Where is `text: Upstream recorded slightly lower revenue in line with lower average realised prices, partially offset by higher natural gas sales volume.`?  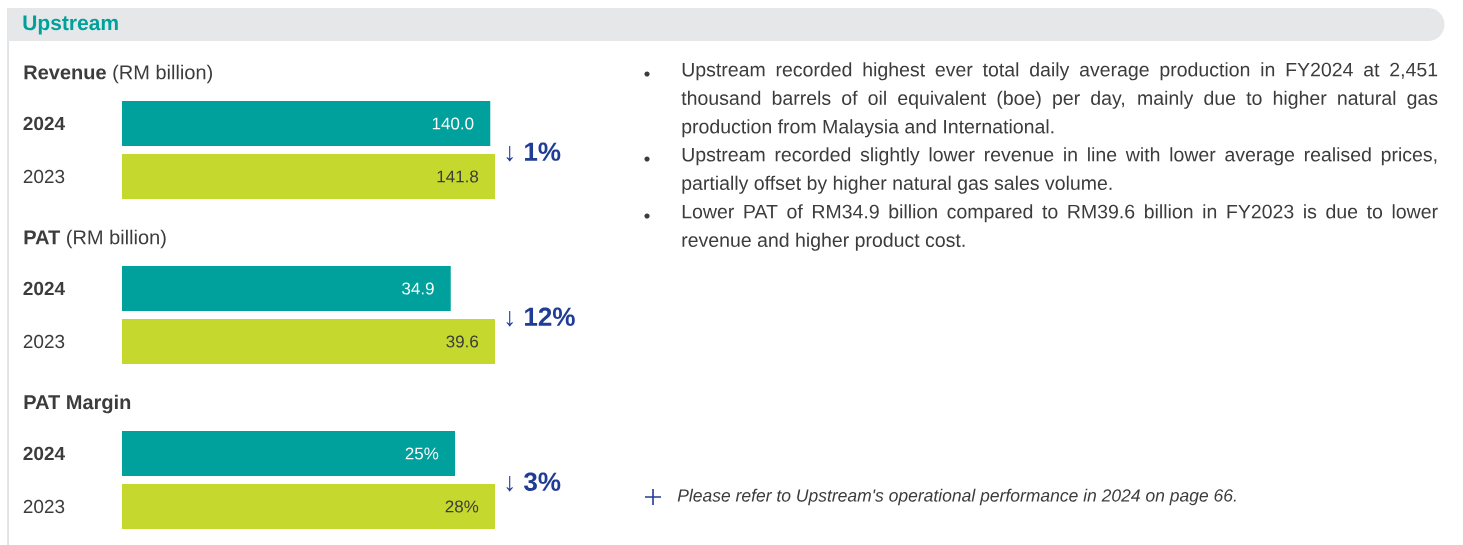
text: Upstream recorded slightly lower revenue in line with lower average realised prices, partially offset by higher natural gas sales volume. is located at coordinates (1059, 170).